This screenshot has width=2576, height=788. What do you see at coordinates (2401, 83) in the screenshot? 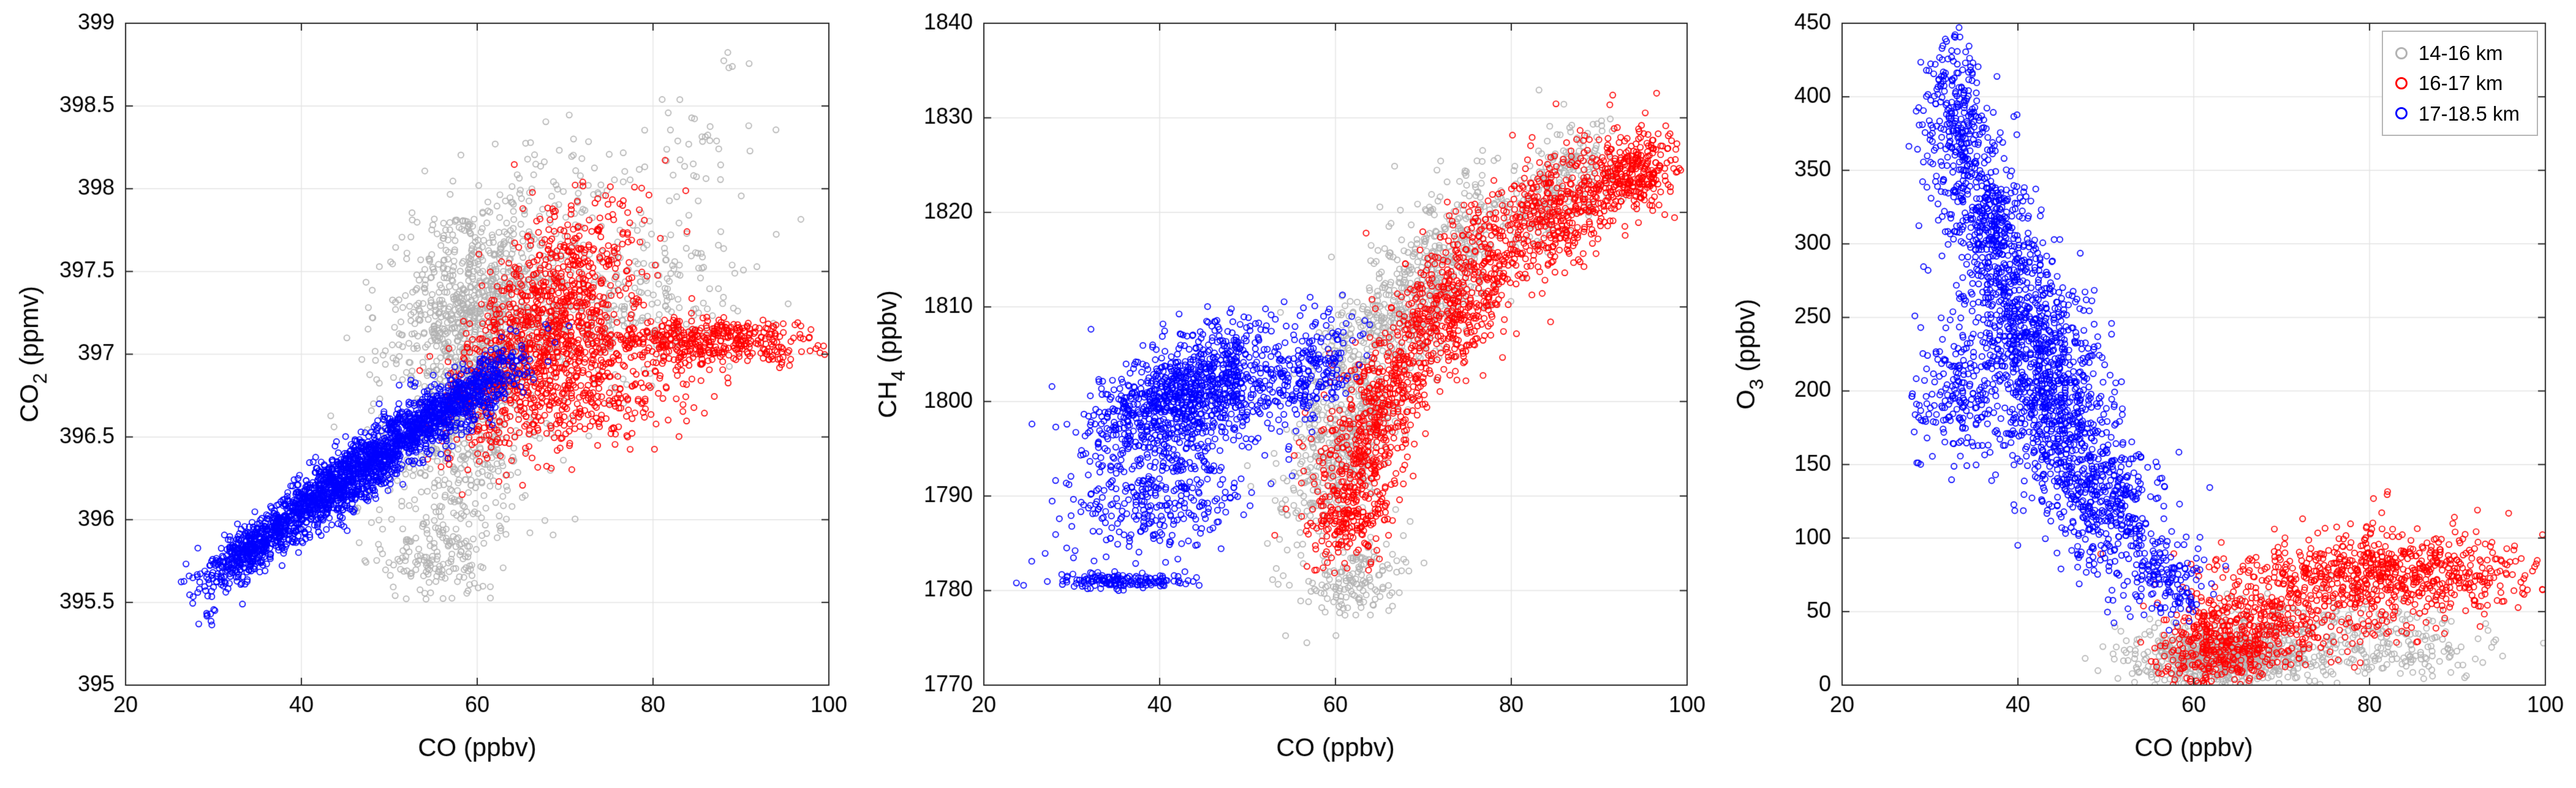
I see `red-circle-marker-icon` at bounding box center [2401, 83].